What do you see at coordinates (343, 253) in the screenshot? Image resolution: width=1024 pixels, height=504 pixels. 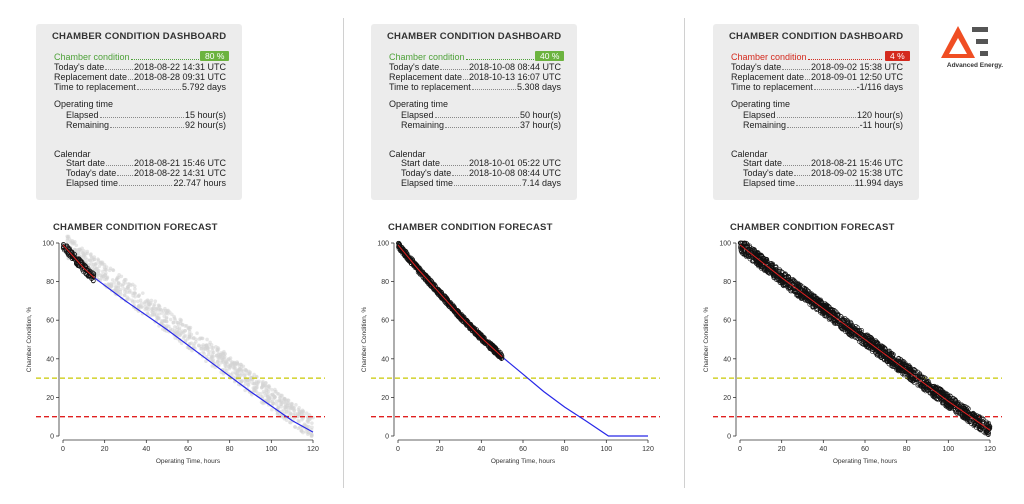 I see `panel-divider` at bounding box center [343, 253].